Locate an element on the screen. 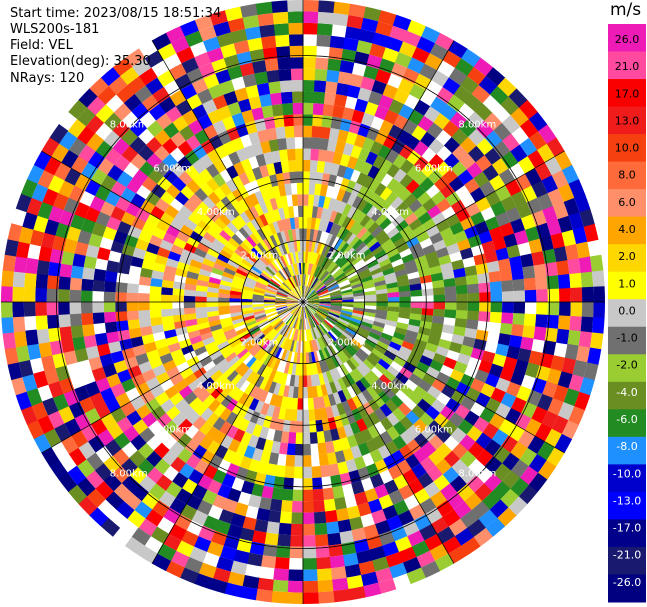  colorbar-swatch is located at coordinates (627, 93).